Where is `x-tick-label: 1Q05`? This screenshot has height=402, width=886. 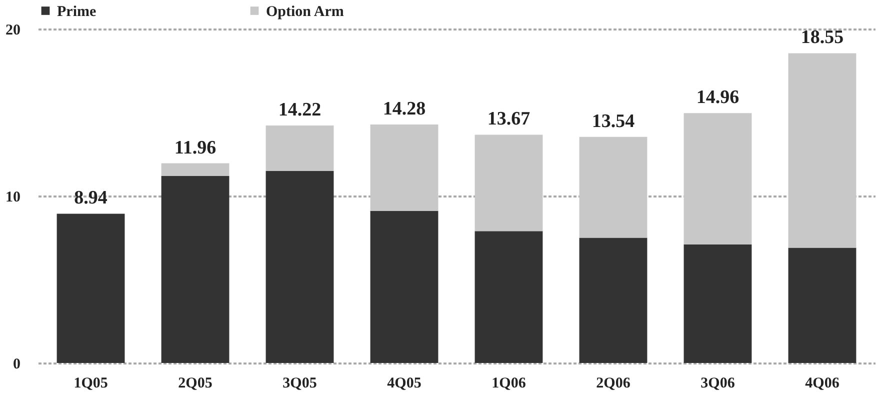 x-tick-label: 1Q05 is located at coordinates (91, 384).